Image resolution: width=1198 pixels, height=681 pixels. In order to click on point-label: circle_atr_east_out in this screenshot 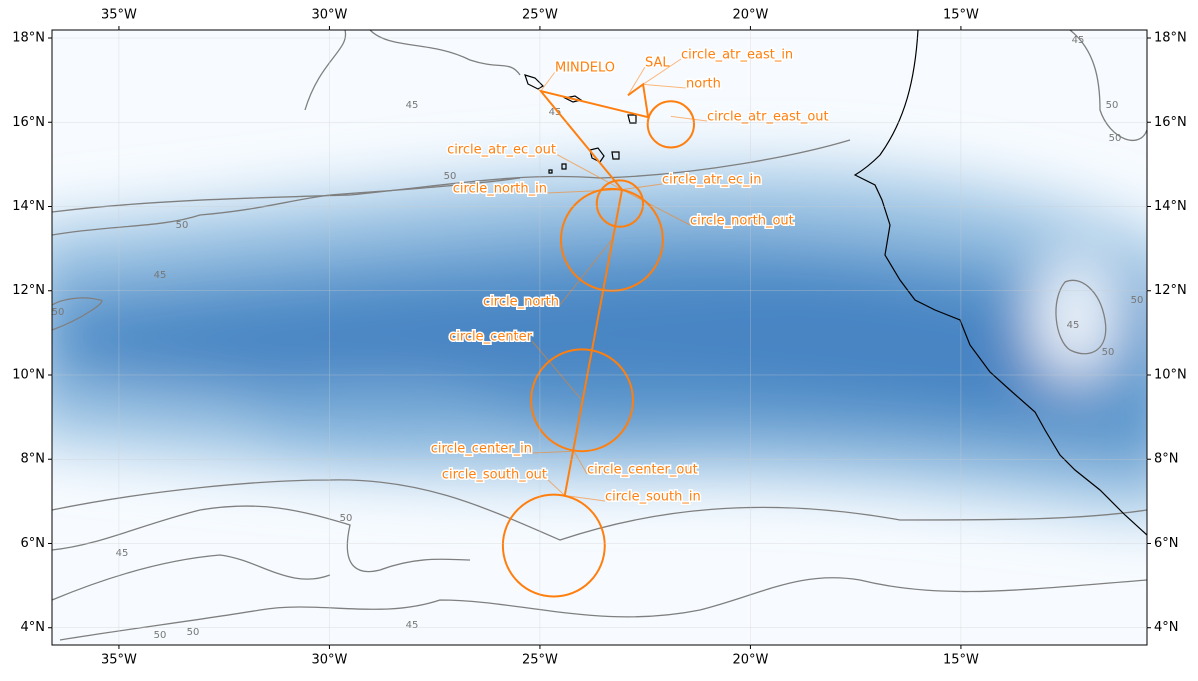, I will do `click(768, 117)`.